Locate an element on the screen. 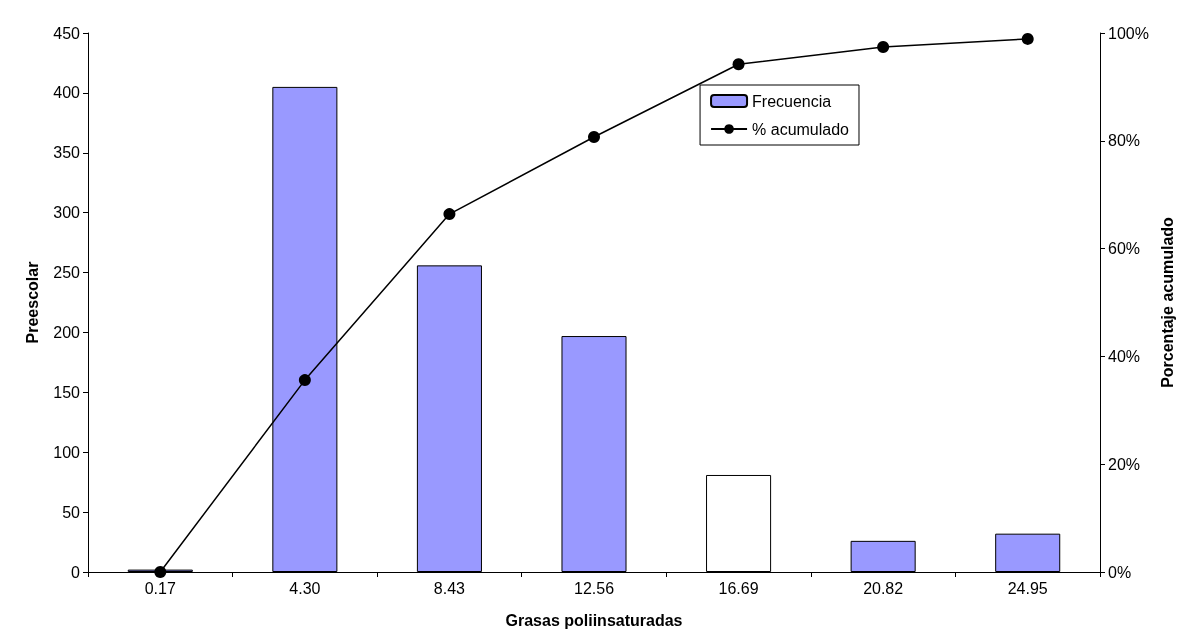 This screenshot has width=1194, height=644. y2-tick-label: 0% is located at coordinates (1120, 572).